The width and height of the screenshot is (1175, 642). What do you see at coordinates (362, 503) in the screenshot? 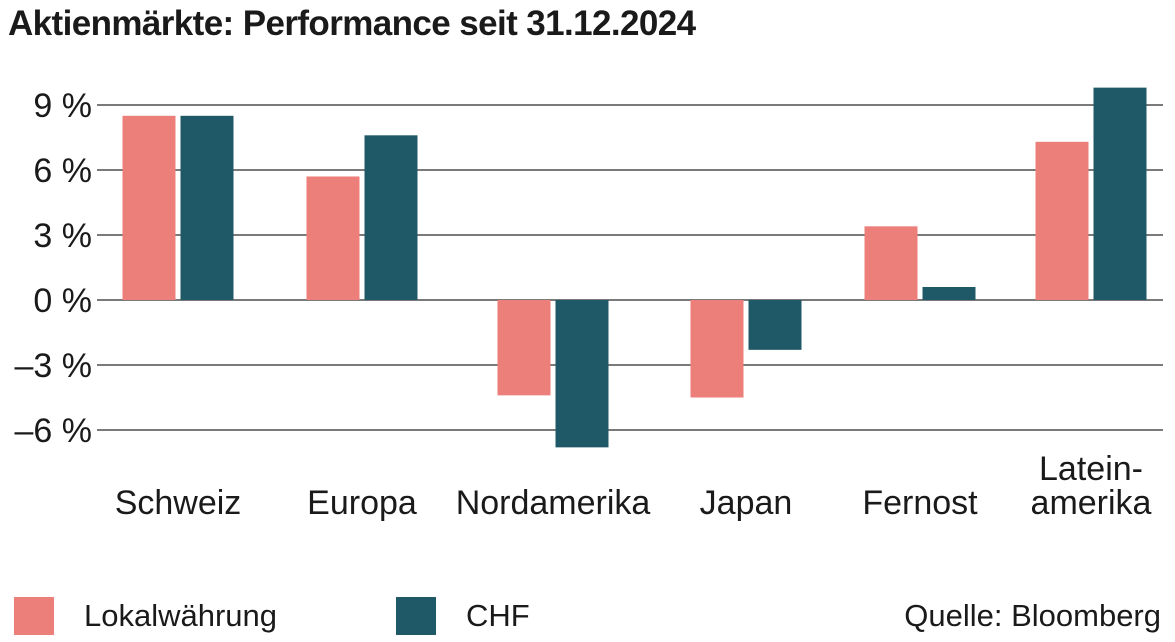
I see `x-category-label: Europa` at bounding box center [362, 503].